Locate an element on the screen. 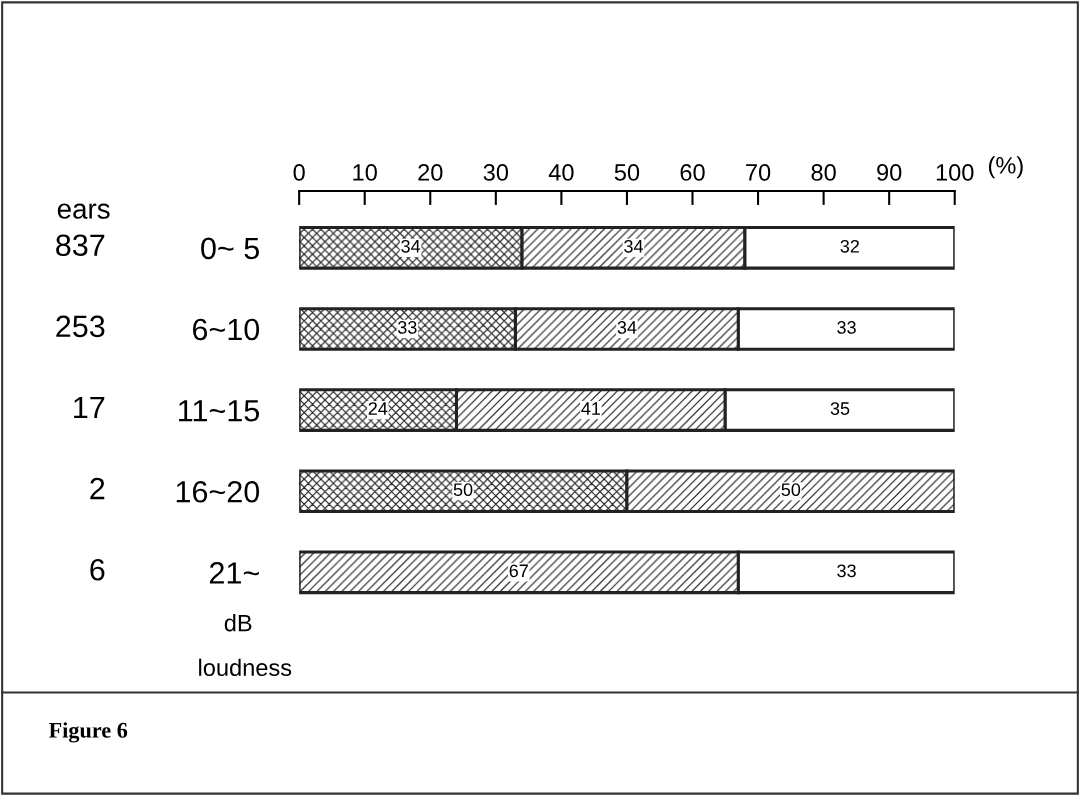  text: 17 is located at coordinates (89, 407).